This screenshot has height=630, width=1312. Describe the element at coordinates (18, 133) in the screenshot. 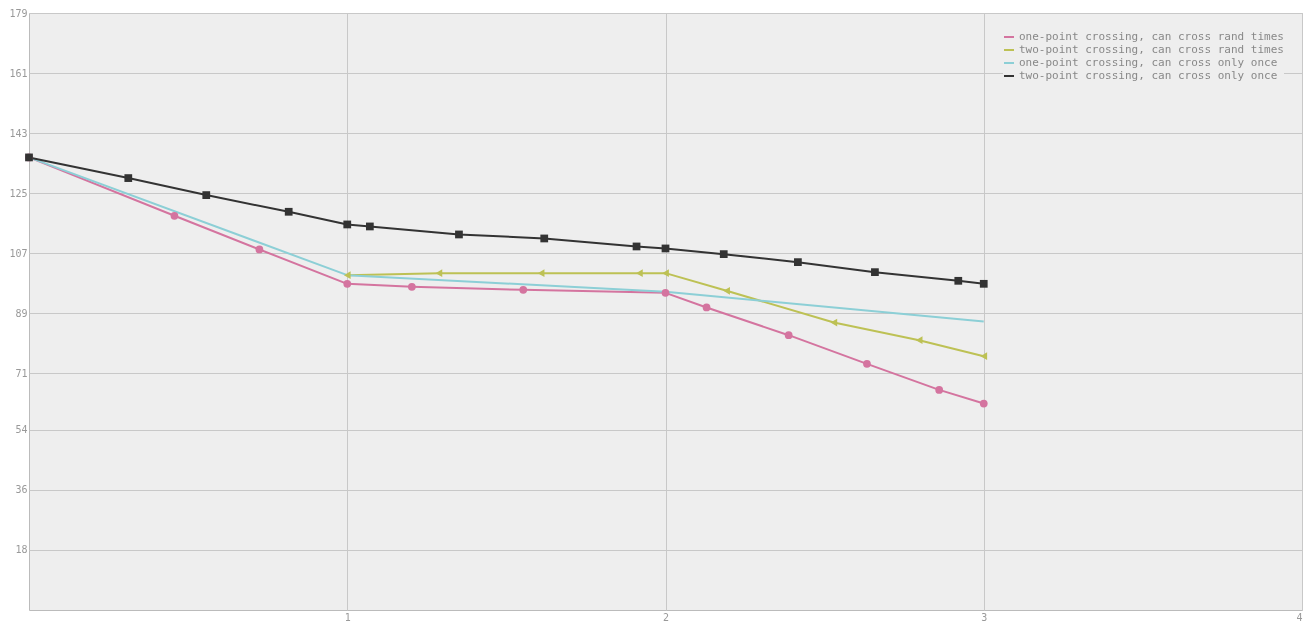

I see `y-tick-label: 143` at that location.